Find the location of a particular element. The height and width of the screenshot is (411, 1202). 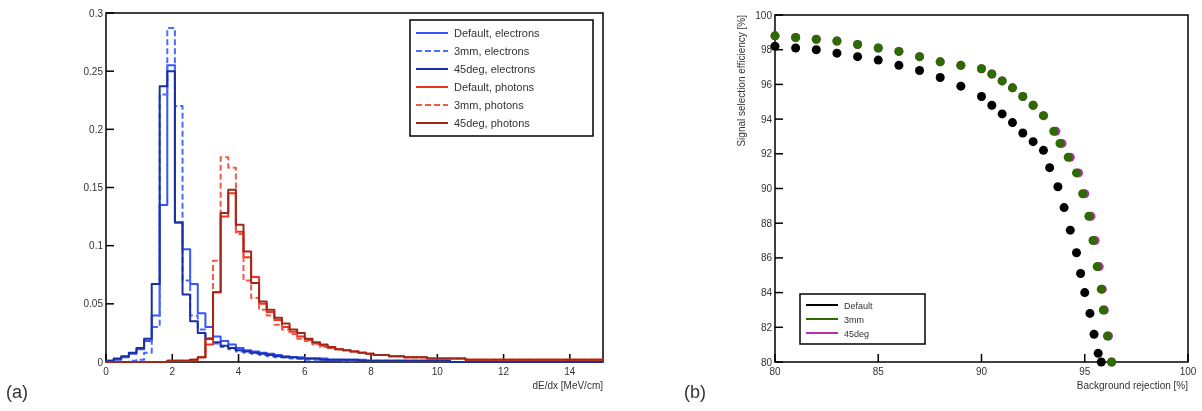

legend-label: Default is located at coordinates (859, 306).